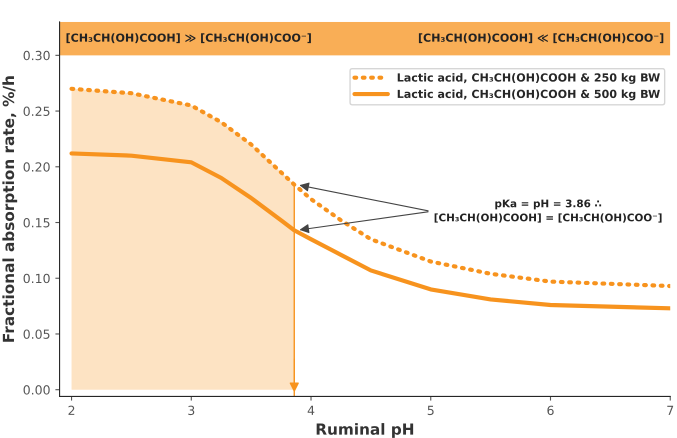 Image resolution: width=677 pixels, height=438 pixels. I want to click on x-tick-label: 2, so click(71, 410).